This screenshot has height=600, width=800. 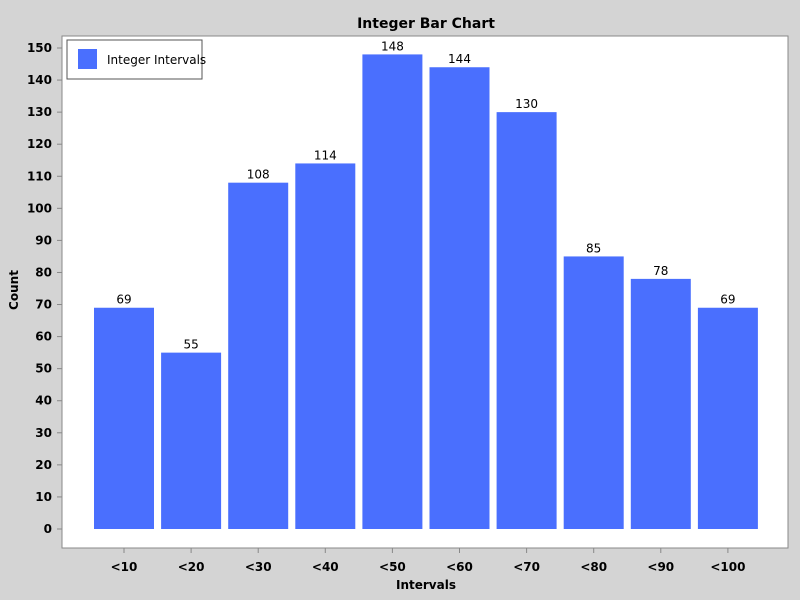 I want to click on data-label: 114, so click(x=325, y=155).